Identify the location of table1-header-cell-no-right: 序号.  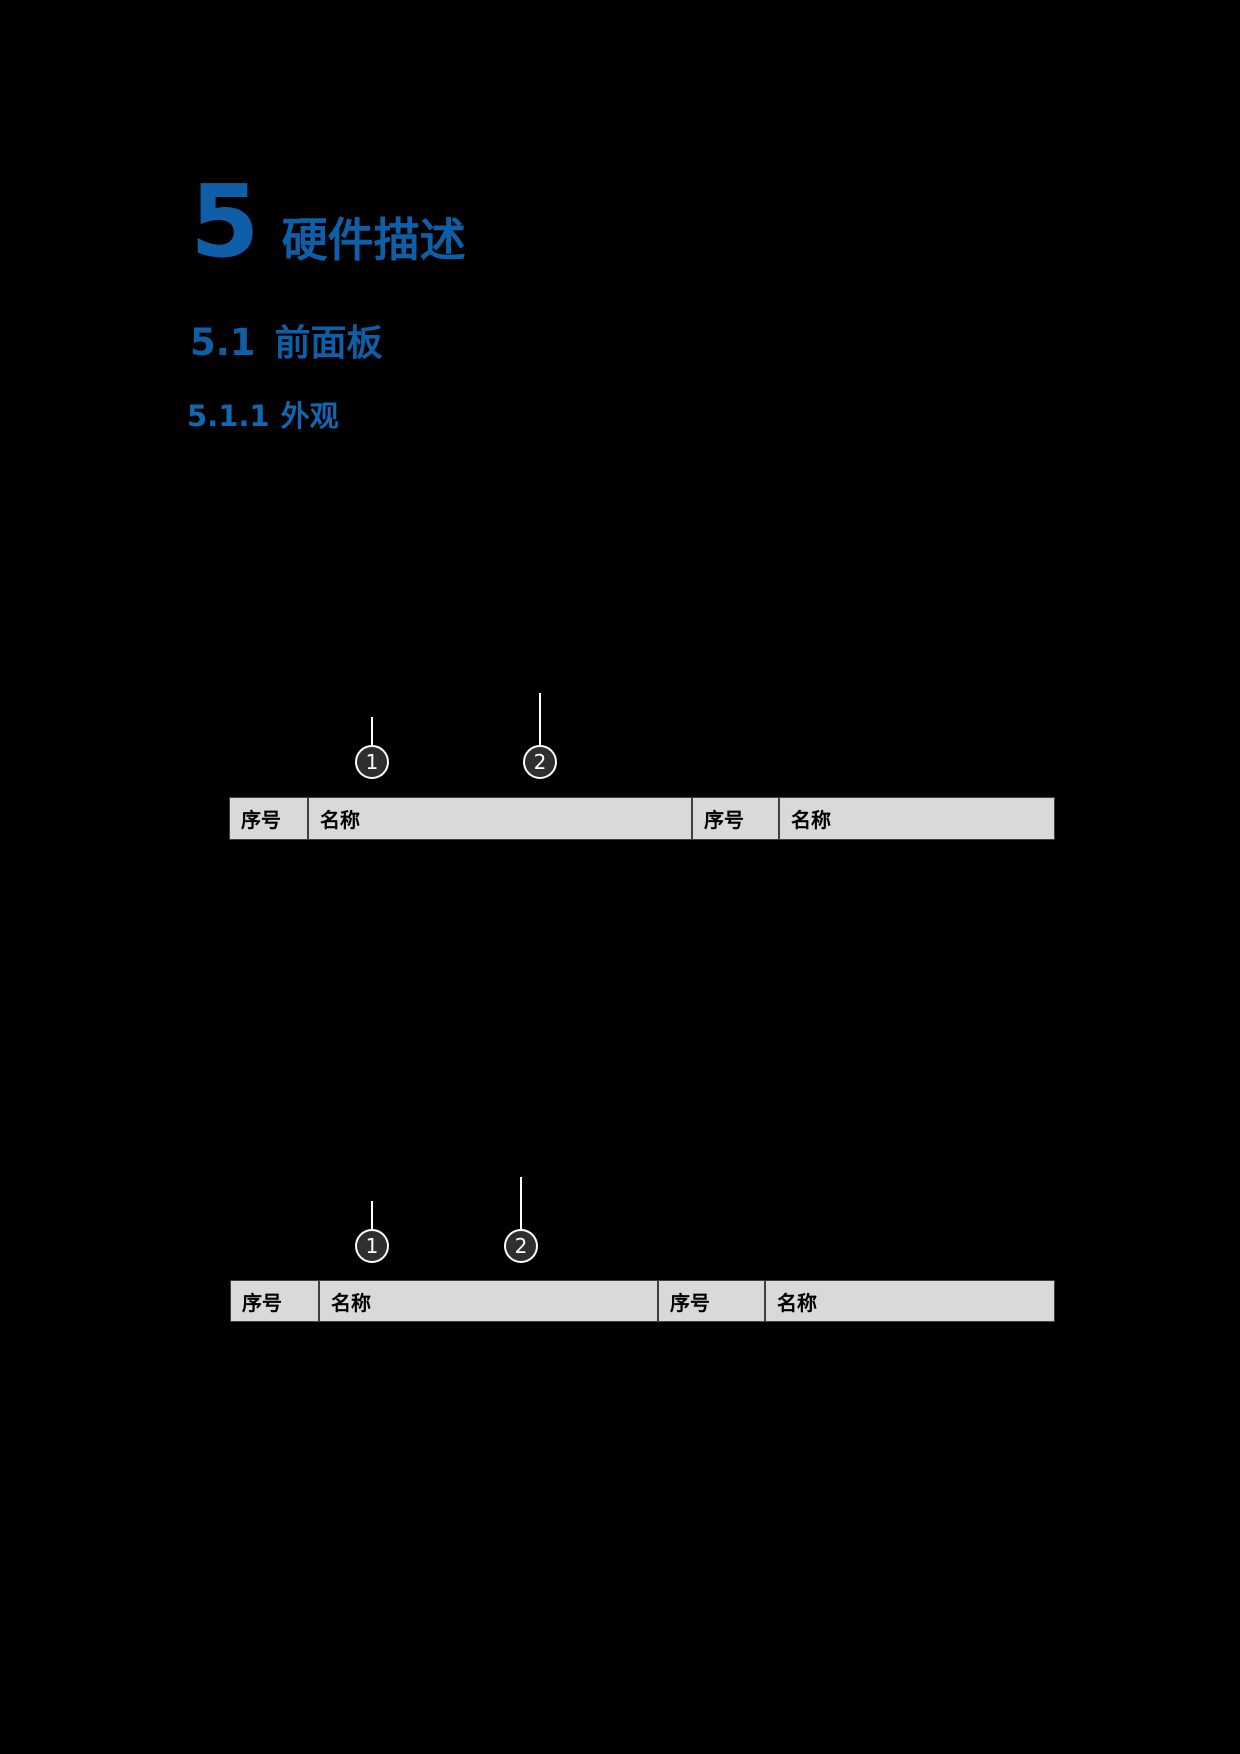
(735, 818).